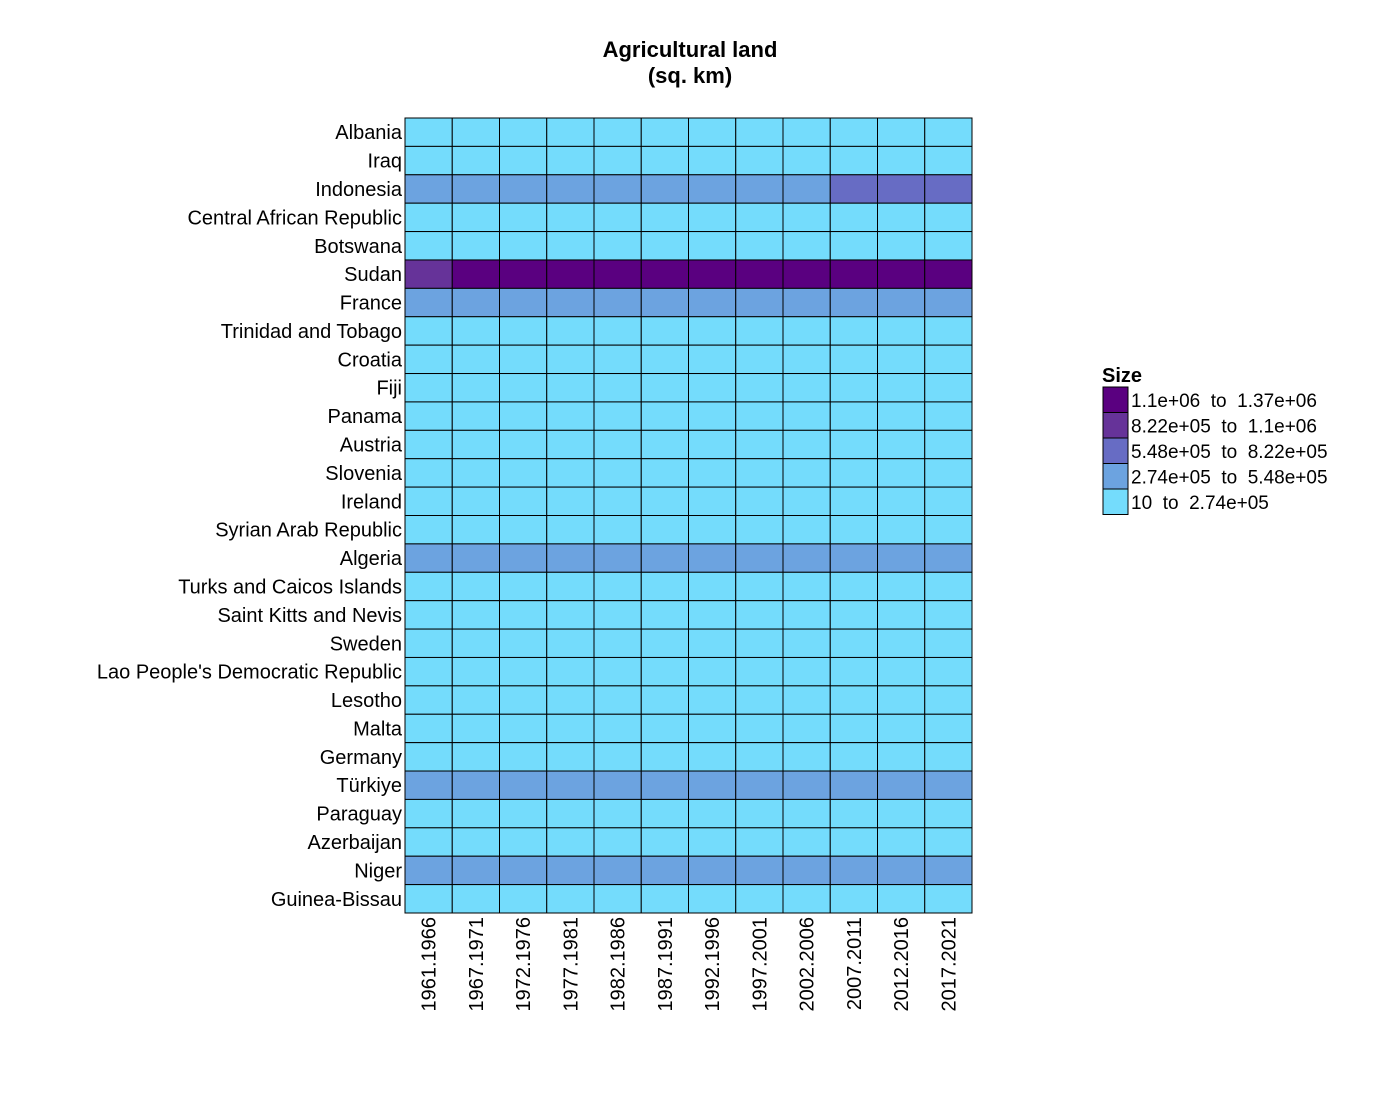 Image resolution: width=1400 pixels, height=1100 pixels. I want to click on row-label: France, so click(371, 304).